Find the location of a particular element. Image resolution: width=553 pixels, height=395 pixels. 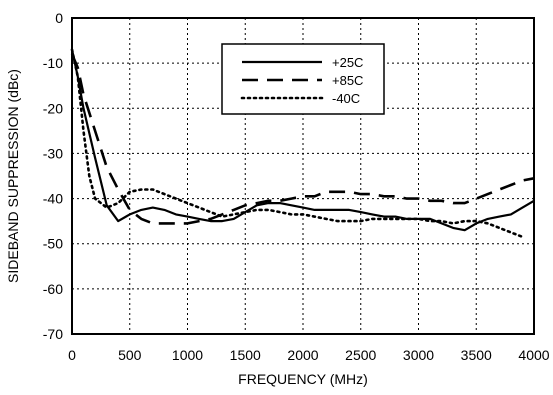

y-tick-label: -40 is located at coordinates (53, 199).